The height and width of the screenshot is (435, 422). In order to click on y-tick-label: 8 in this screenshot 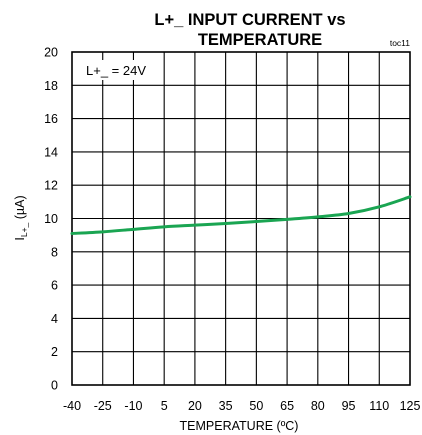, I will do `click(54, 252)`.